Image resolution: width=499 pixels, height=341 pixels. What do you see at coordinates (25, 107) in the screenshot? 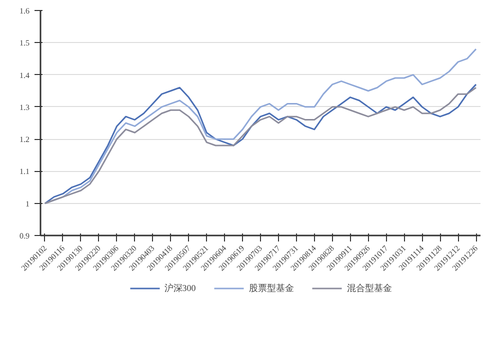
I see `y-tick-label: 1.3` at bounding box center [25, 107].